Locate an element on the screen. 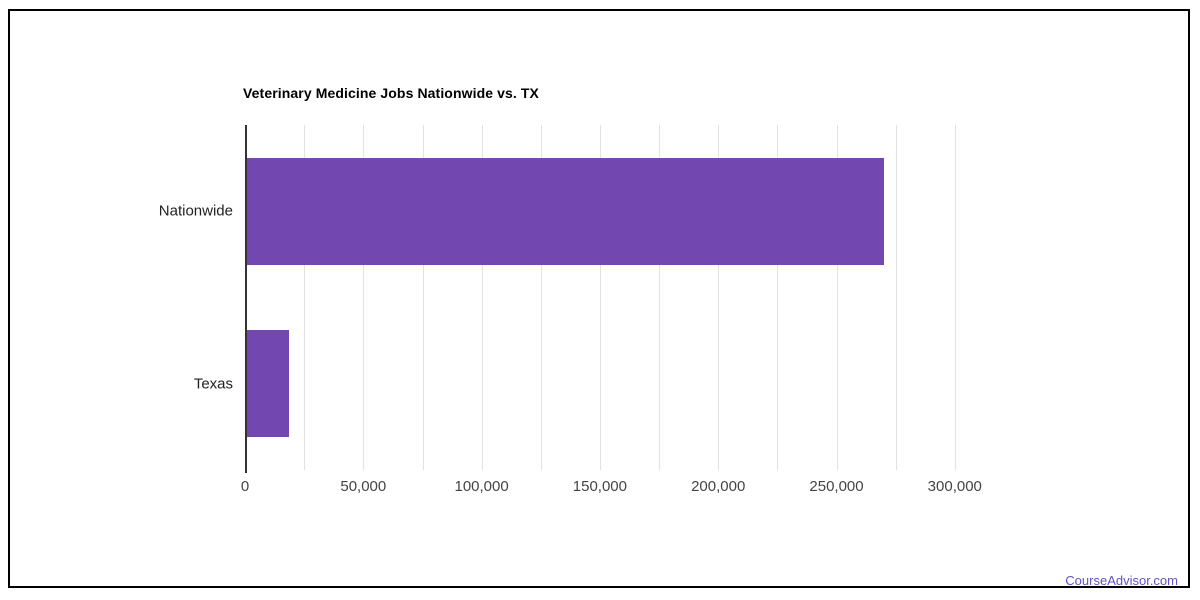  courseadvisor-link: CourseAdvisor.com is located at coordinates (1121, 580).